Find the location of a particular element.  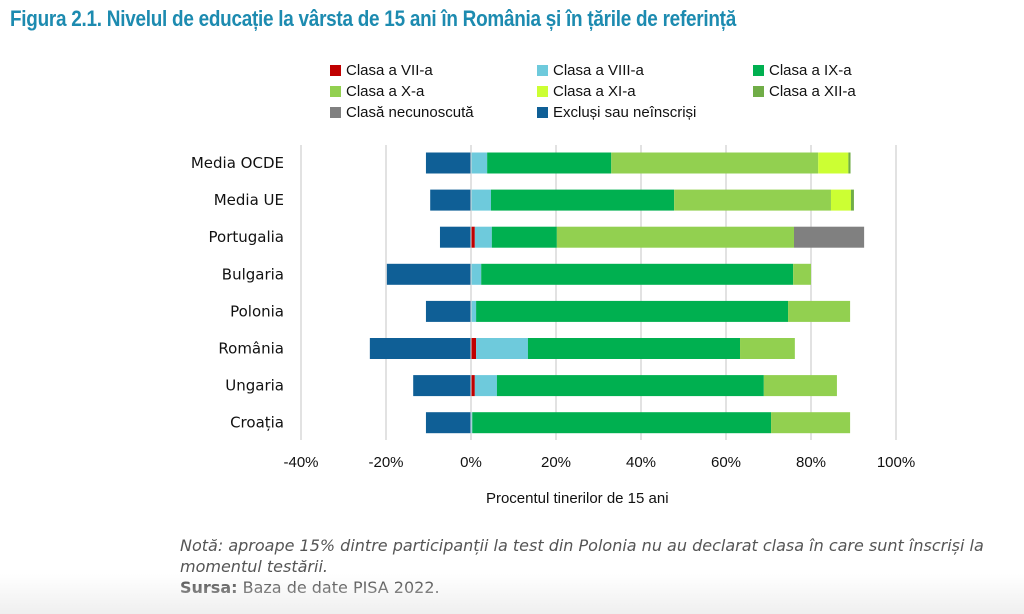

bar-media-ocde-ix is located at coordinates (549, 163).